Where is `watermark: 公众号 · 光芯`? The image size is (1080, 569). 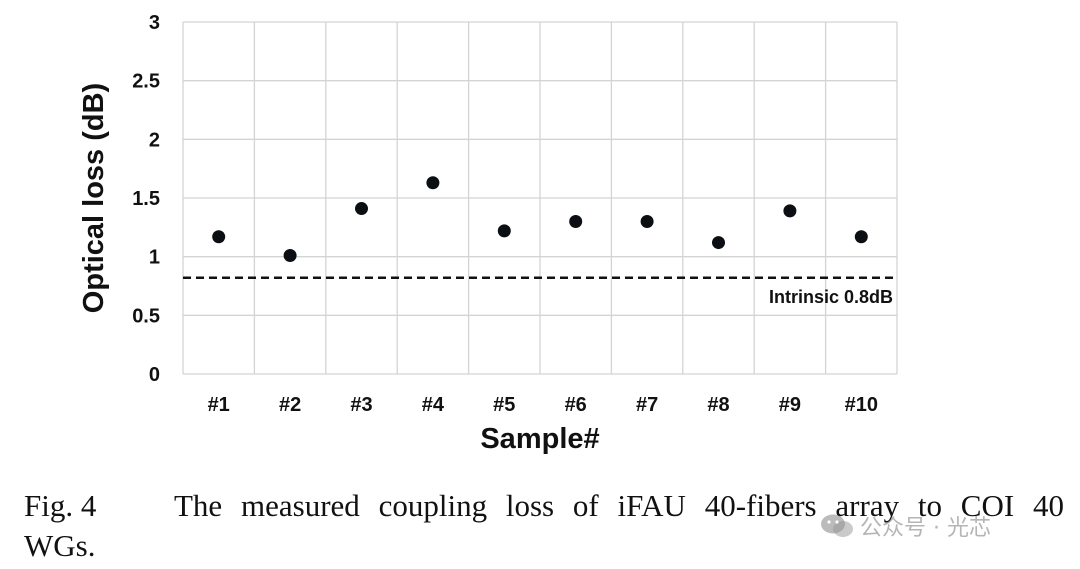 watermark: 公众号 · 光芯 is located at coordinates (905, 526).